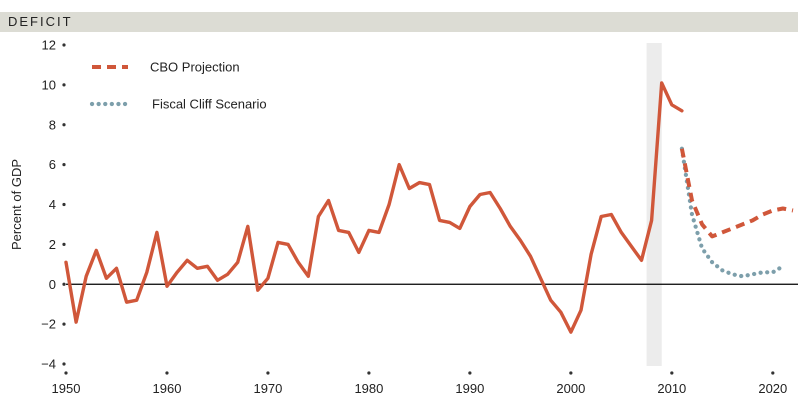 This screenshot has height=417, width=800. What do you see at coordinates (49, 84) in the screenshot?
I see `y-tick-label: 10` at bounding box center [49, 84].